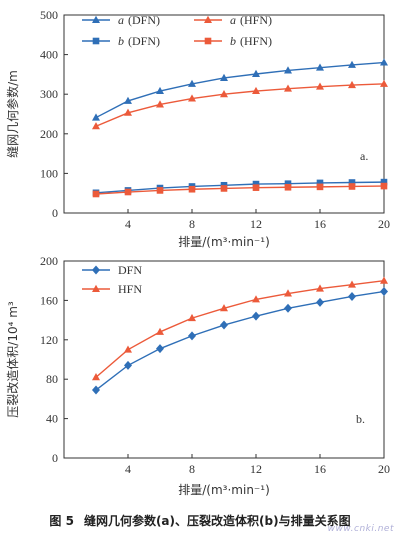  I want to click on y-tick-label: 120, so click(49, 340).